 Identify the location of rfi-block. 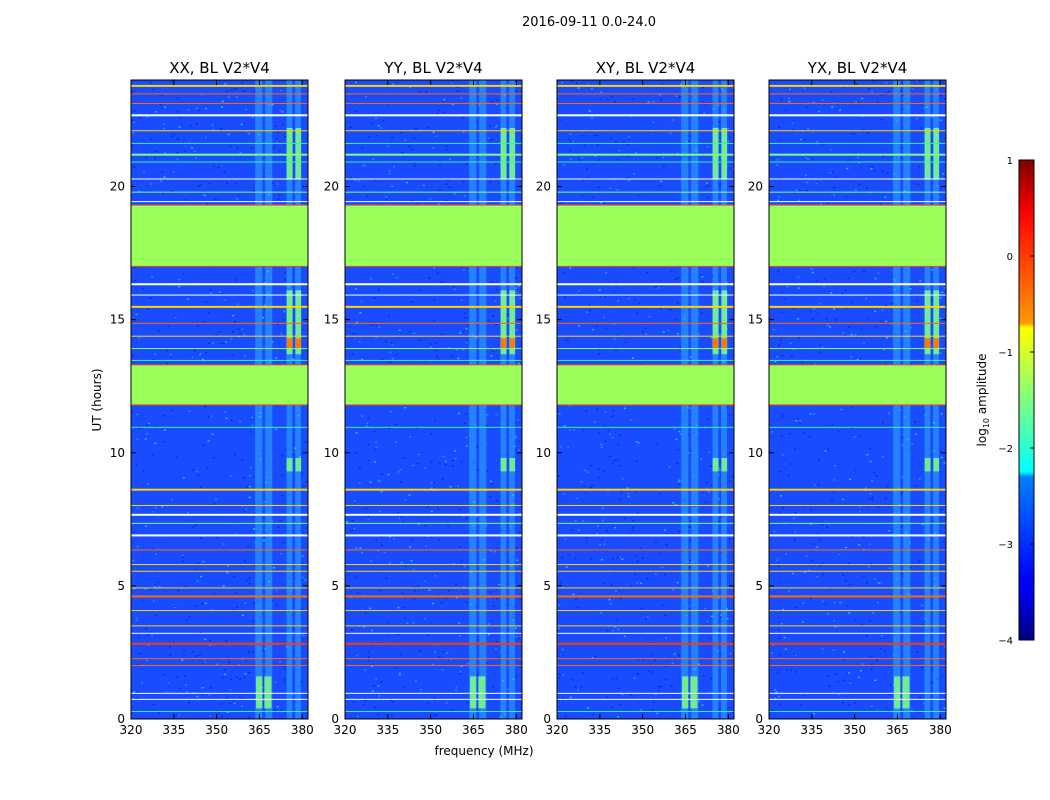
(936, 322).